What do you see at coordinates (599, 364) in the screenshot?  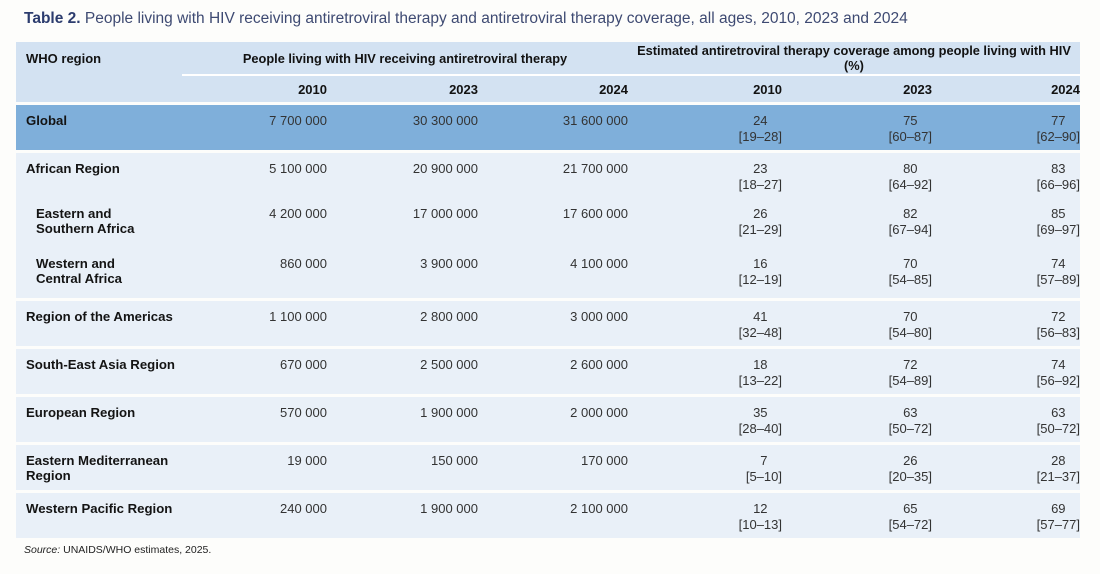 I see `art-value-cell: 2 600 000` at bounding box center [599, 364].